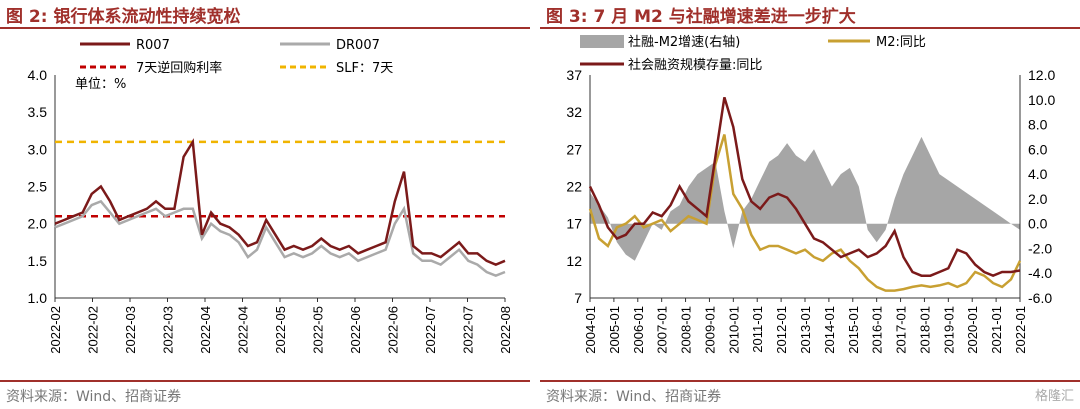 The height and width of the screenshot is (409, 1080). Describe the element at coordinates (1040, 248) in the screenshot. I see `y2-tick-label: -2.0` at that location.